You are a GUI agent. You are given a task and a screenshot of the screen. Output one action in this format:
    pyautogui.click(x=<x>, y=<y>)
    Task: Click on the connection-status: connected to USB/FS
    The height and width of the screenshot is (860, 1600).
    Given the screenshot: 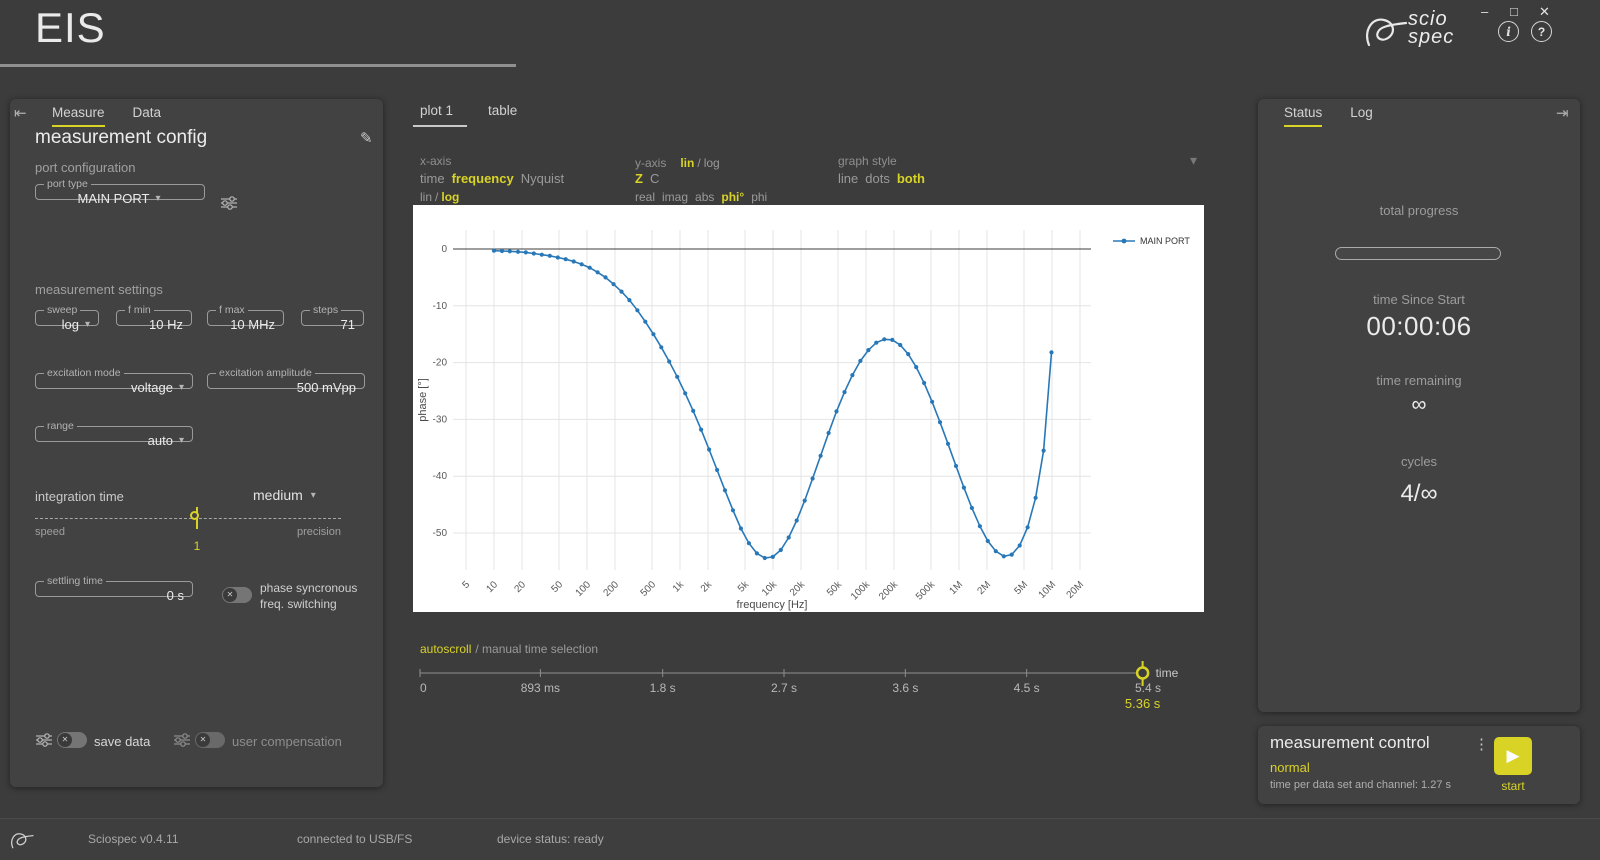 What is the action you would take?
    pyautogui.click(x=355, y=839)
    